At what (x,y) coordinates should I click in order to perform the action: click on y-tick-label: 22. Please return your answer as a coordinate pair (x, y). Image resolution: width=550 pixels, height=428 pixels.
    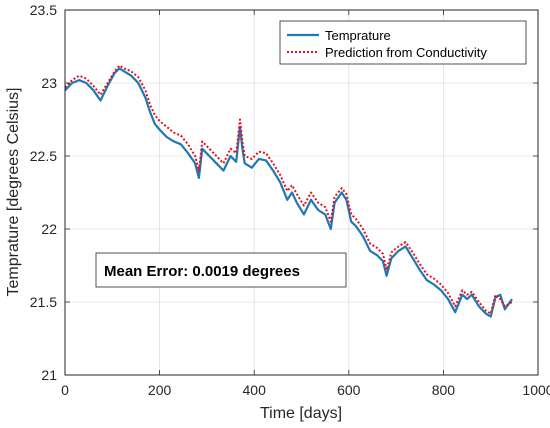
    Looking at the image, I should click on (49, 229).